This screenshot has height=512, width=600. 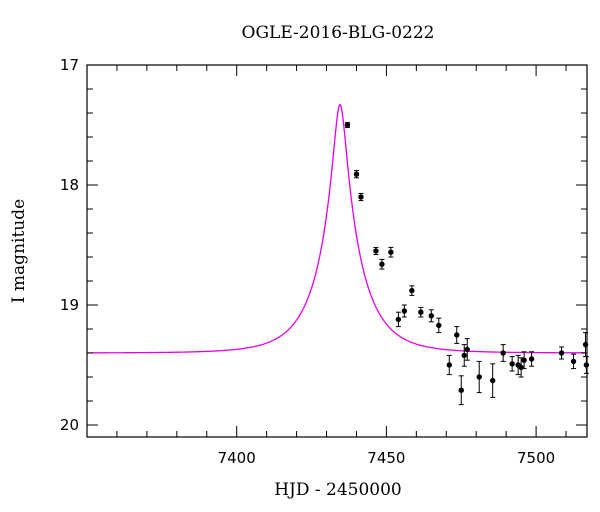 I want to click on x-tick-label: 7500, so click(x=536, y=458).